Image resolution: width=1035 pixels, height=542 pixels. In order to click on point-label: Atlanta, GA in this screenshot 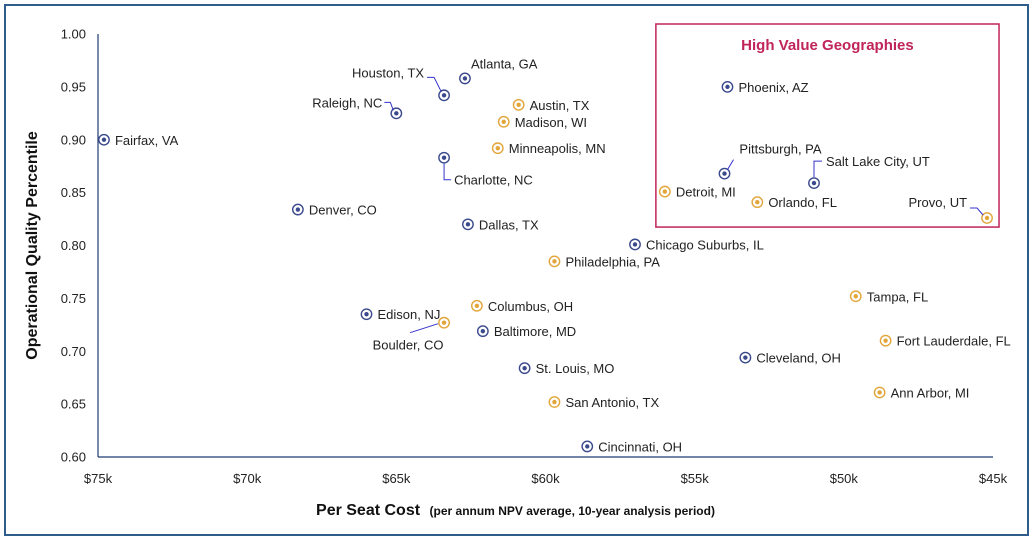, I will do `click(504, 63)`.